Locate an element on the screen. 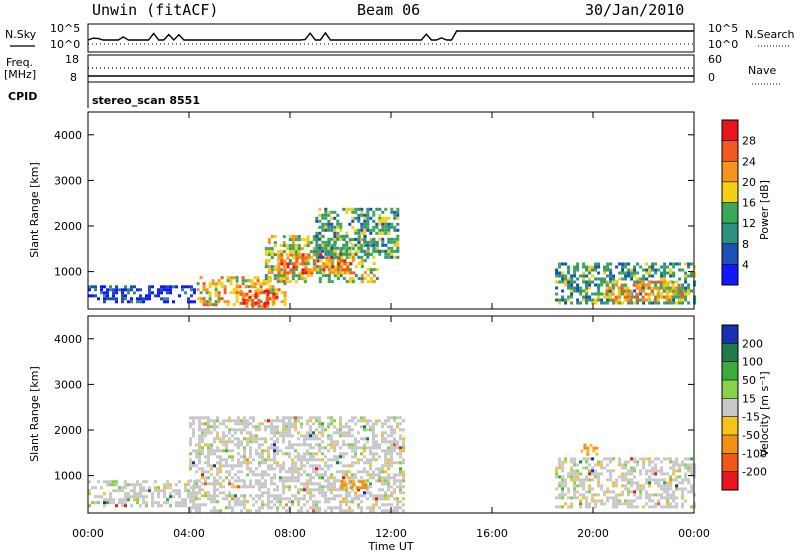  power-heatmap is located at coordinates (392, 257).